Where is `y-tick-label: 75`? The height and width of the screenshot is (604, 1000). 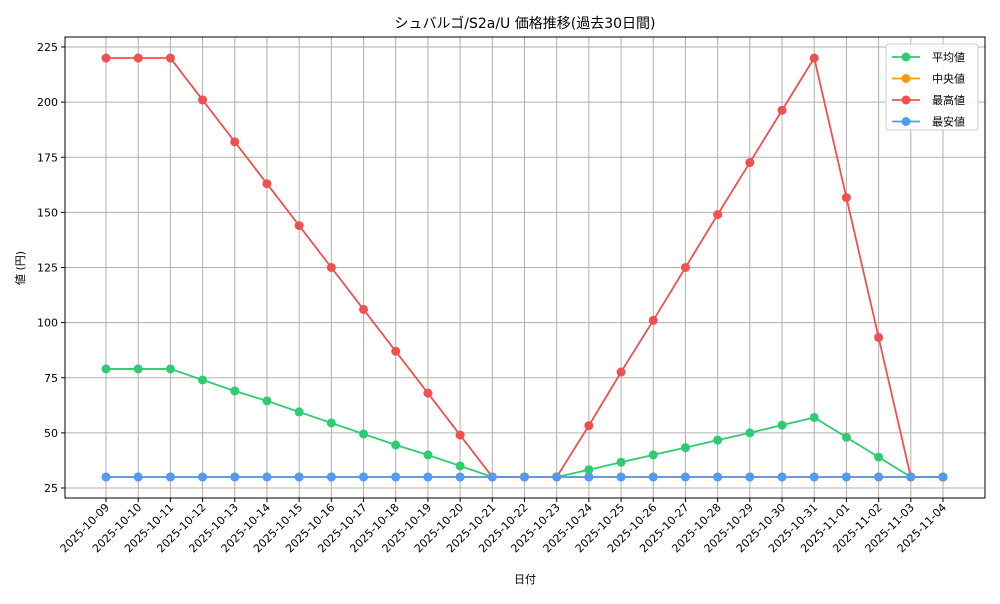 y-tick-label: 75 is located at coordinates (51, 378).